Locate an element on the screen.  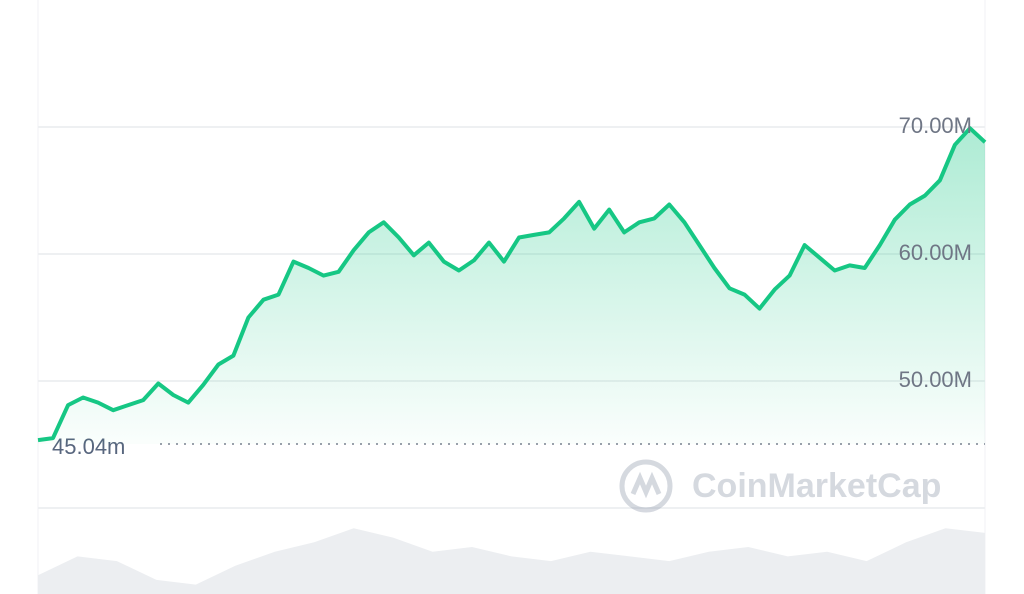
watermark-text: CoinMarketCap is located at coordinates (816, 486).